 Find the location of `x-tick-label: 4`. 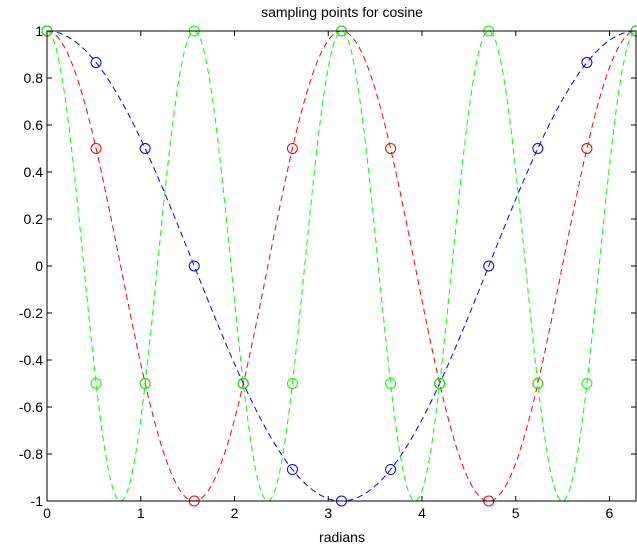

x-tick-label: 4 is located at coordinates (422, 513).